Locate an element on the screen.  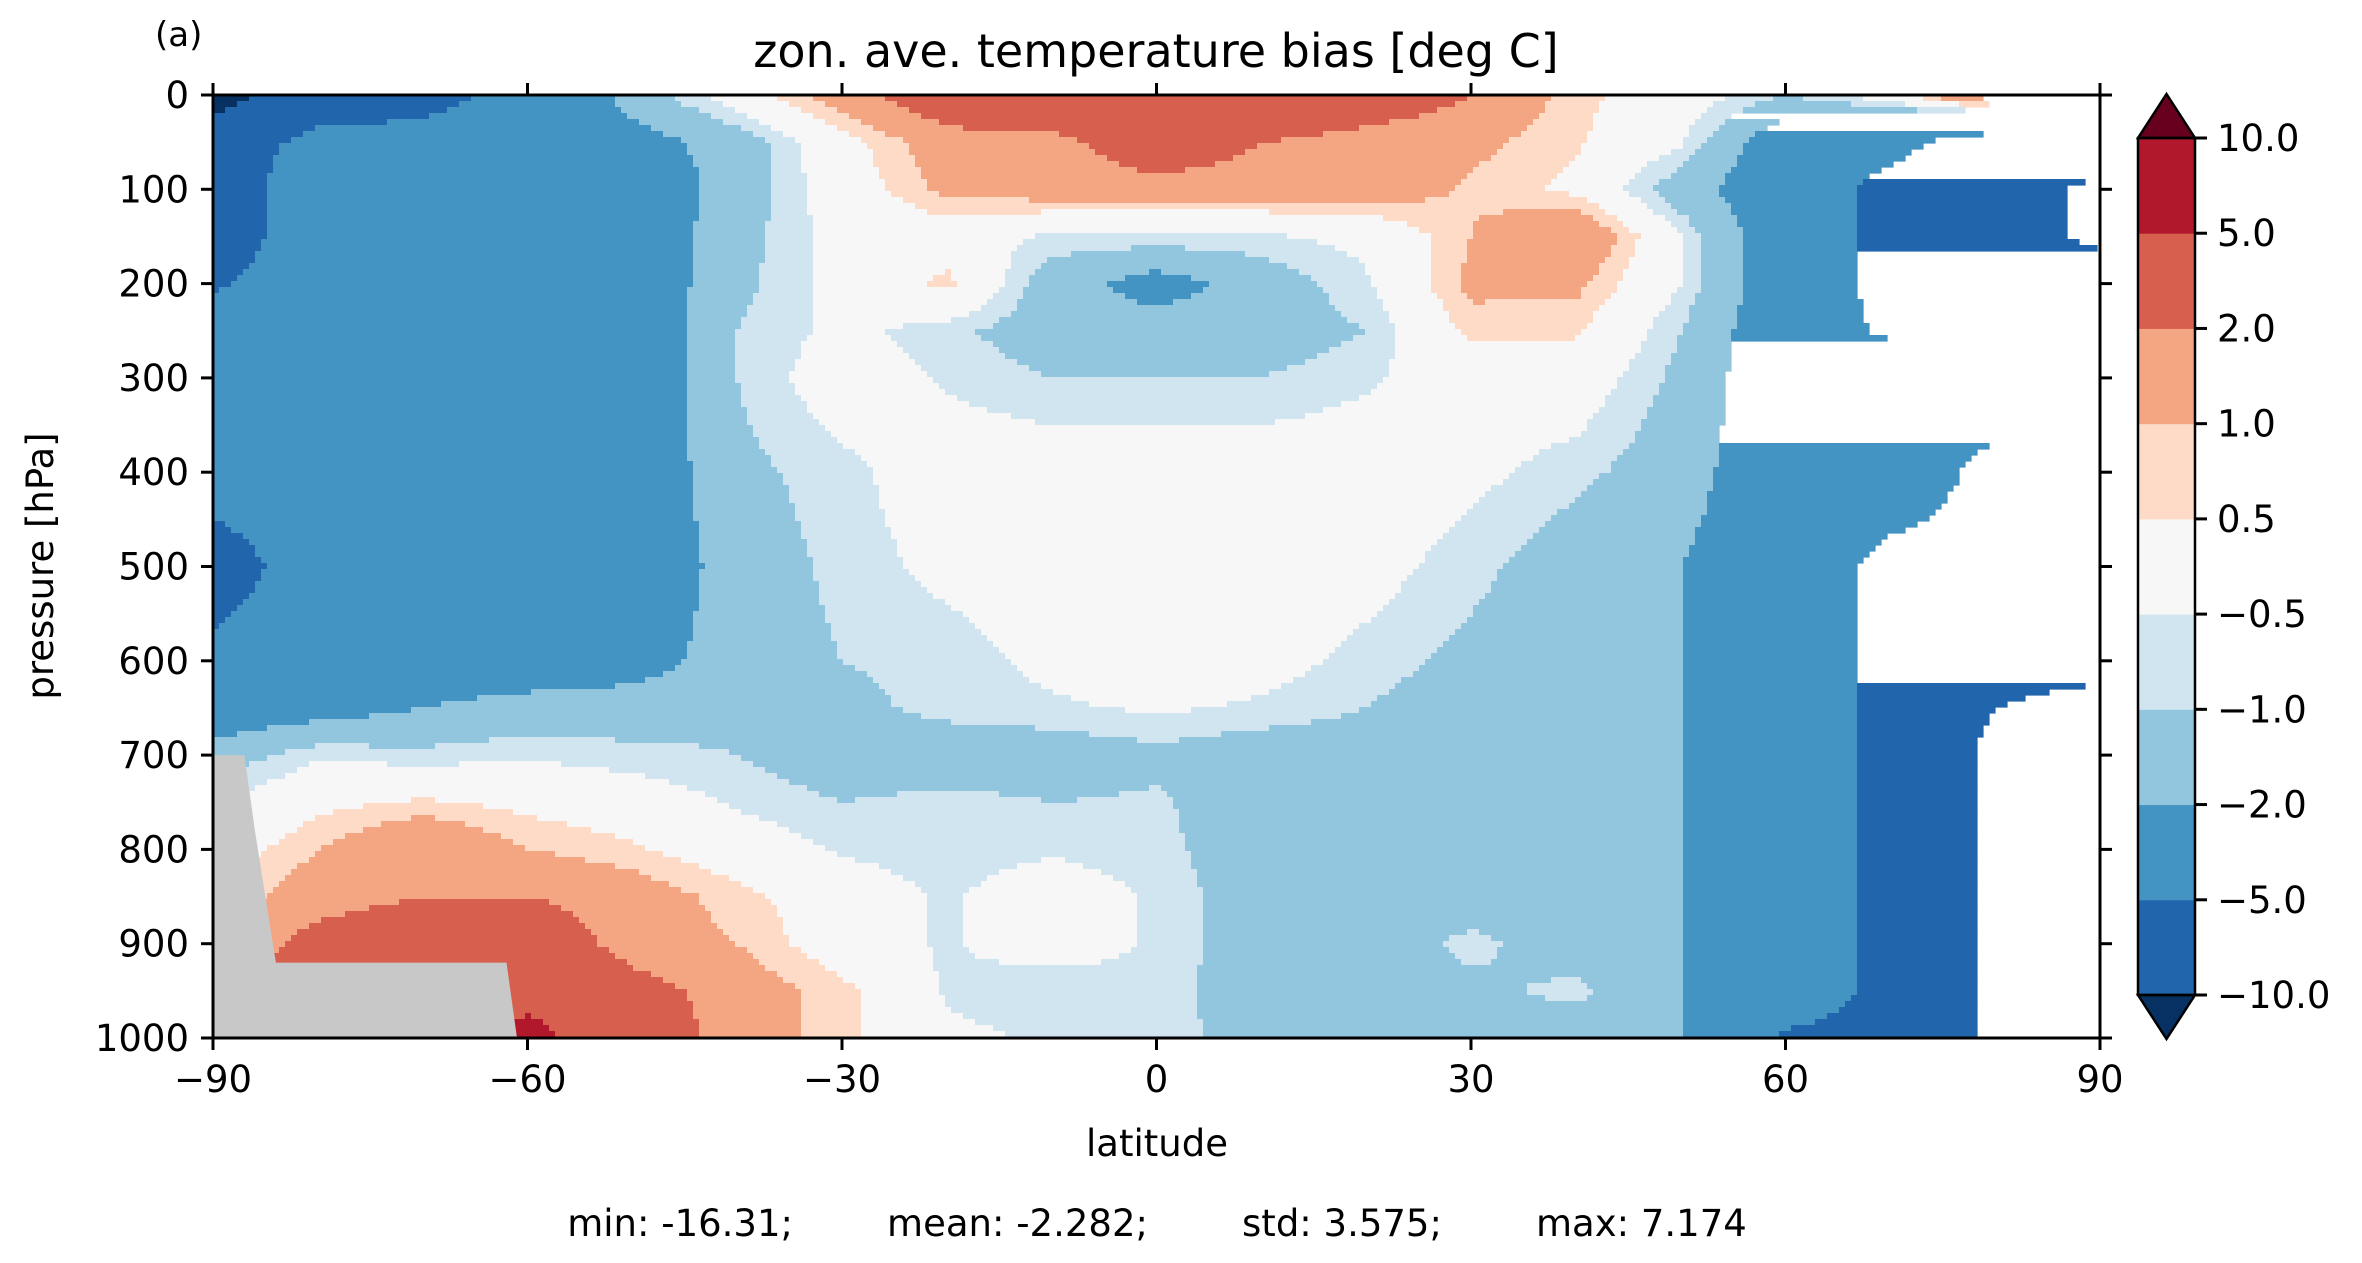
x-tick-label: −30 is located at coordinates (842, 1079).